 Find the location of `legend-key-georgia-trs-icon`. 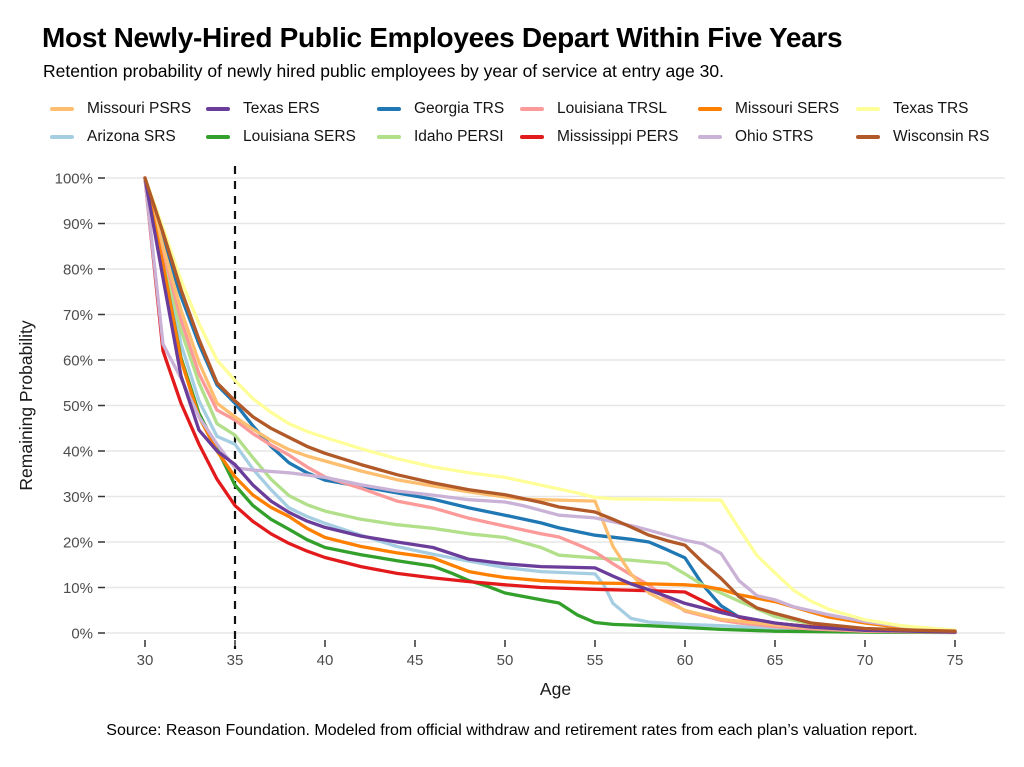

legend-key-georgia-trs-icon is located at coordinates (389, 109).